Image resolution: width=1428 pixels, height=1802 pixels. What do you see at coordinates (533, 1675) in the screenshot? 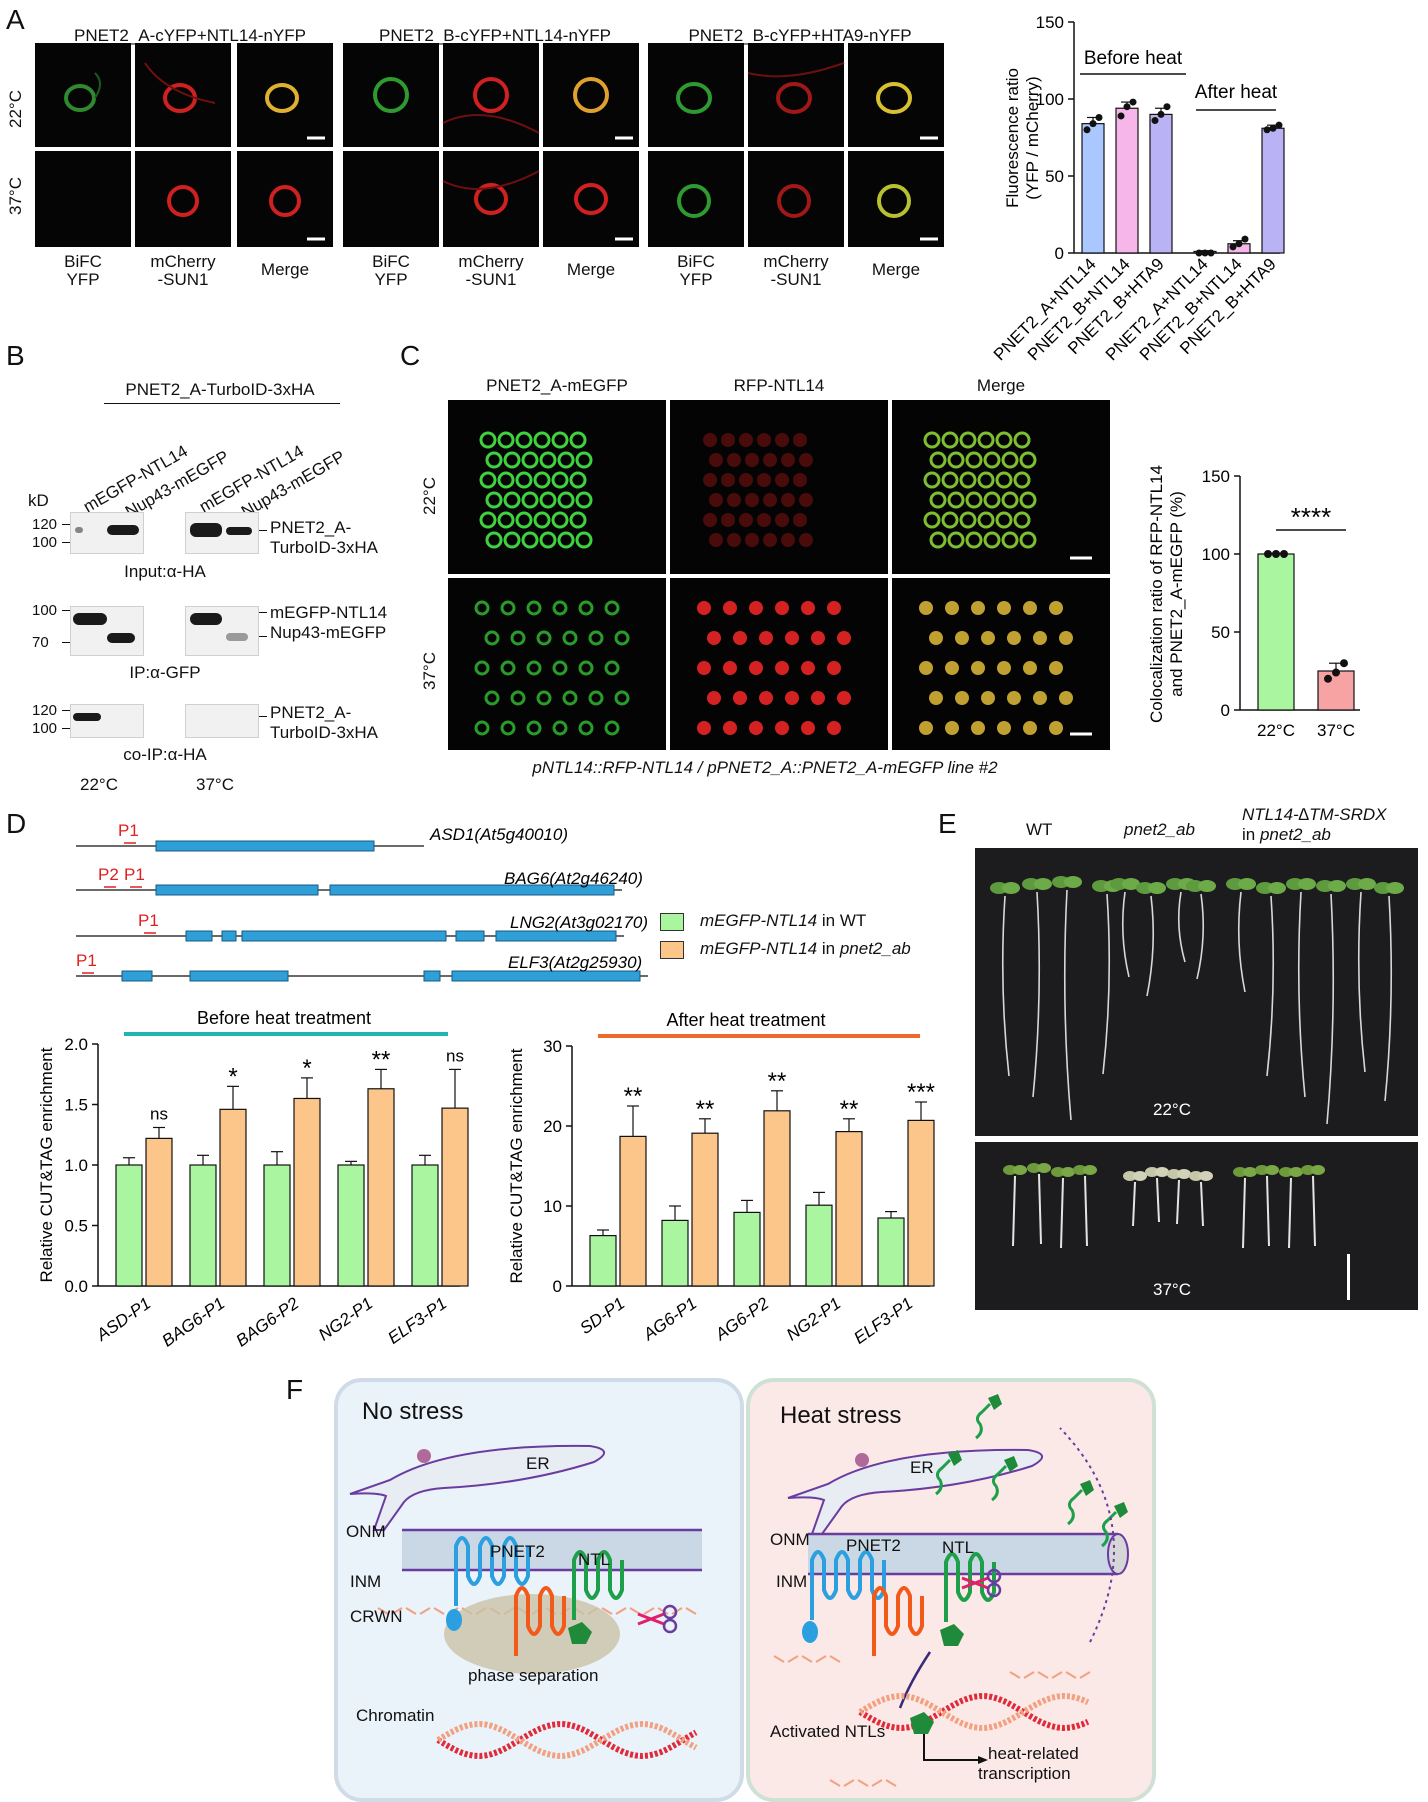
I see `no-stress-phase: phase separation` at bounding box center [533, 1675].